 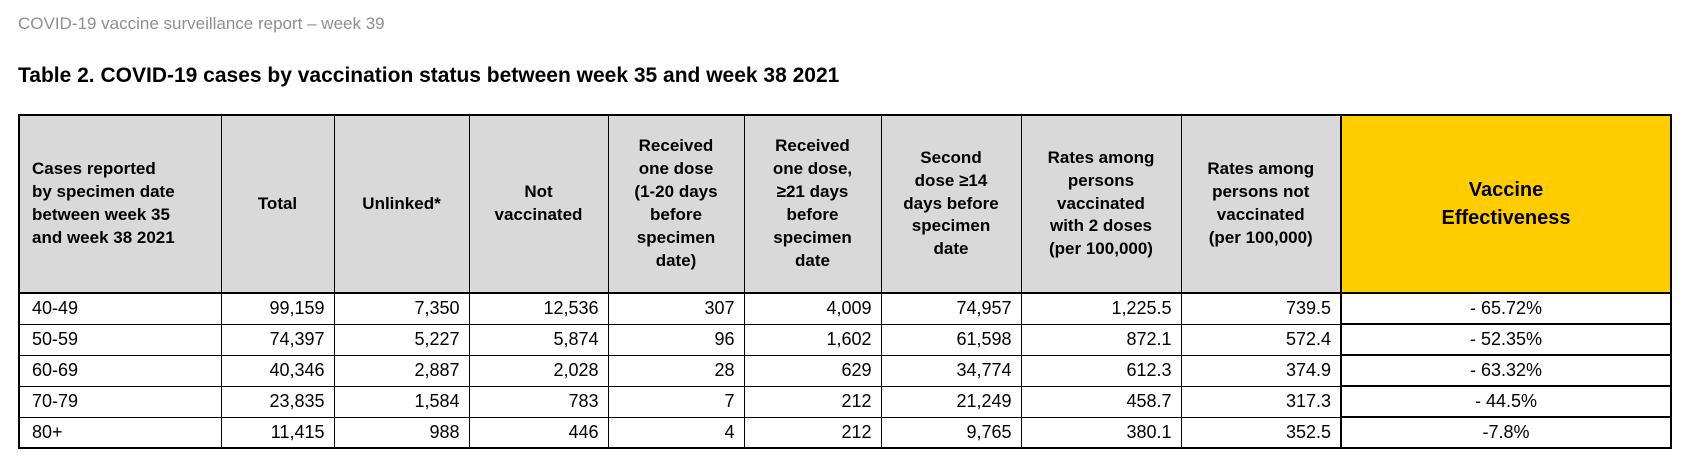 What do you see at coordinates (401, 401) in the screenshot?
I see `cell-unlinked: 1,584` at bounding box center [401, 401].